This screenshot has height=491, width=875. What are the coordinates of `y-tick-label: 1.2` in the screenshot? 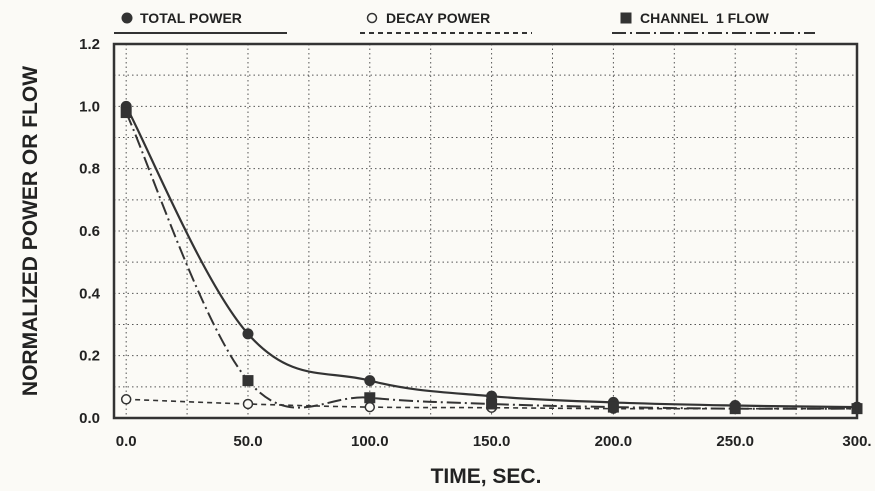 It's located at (89, 44).